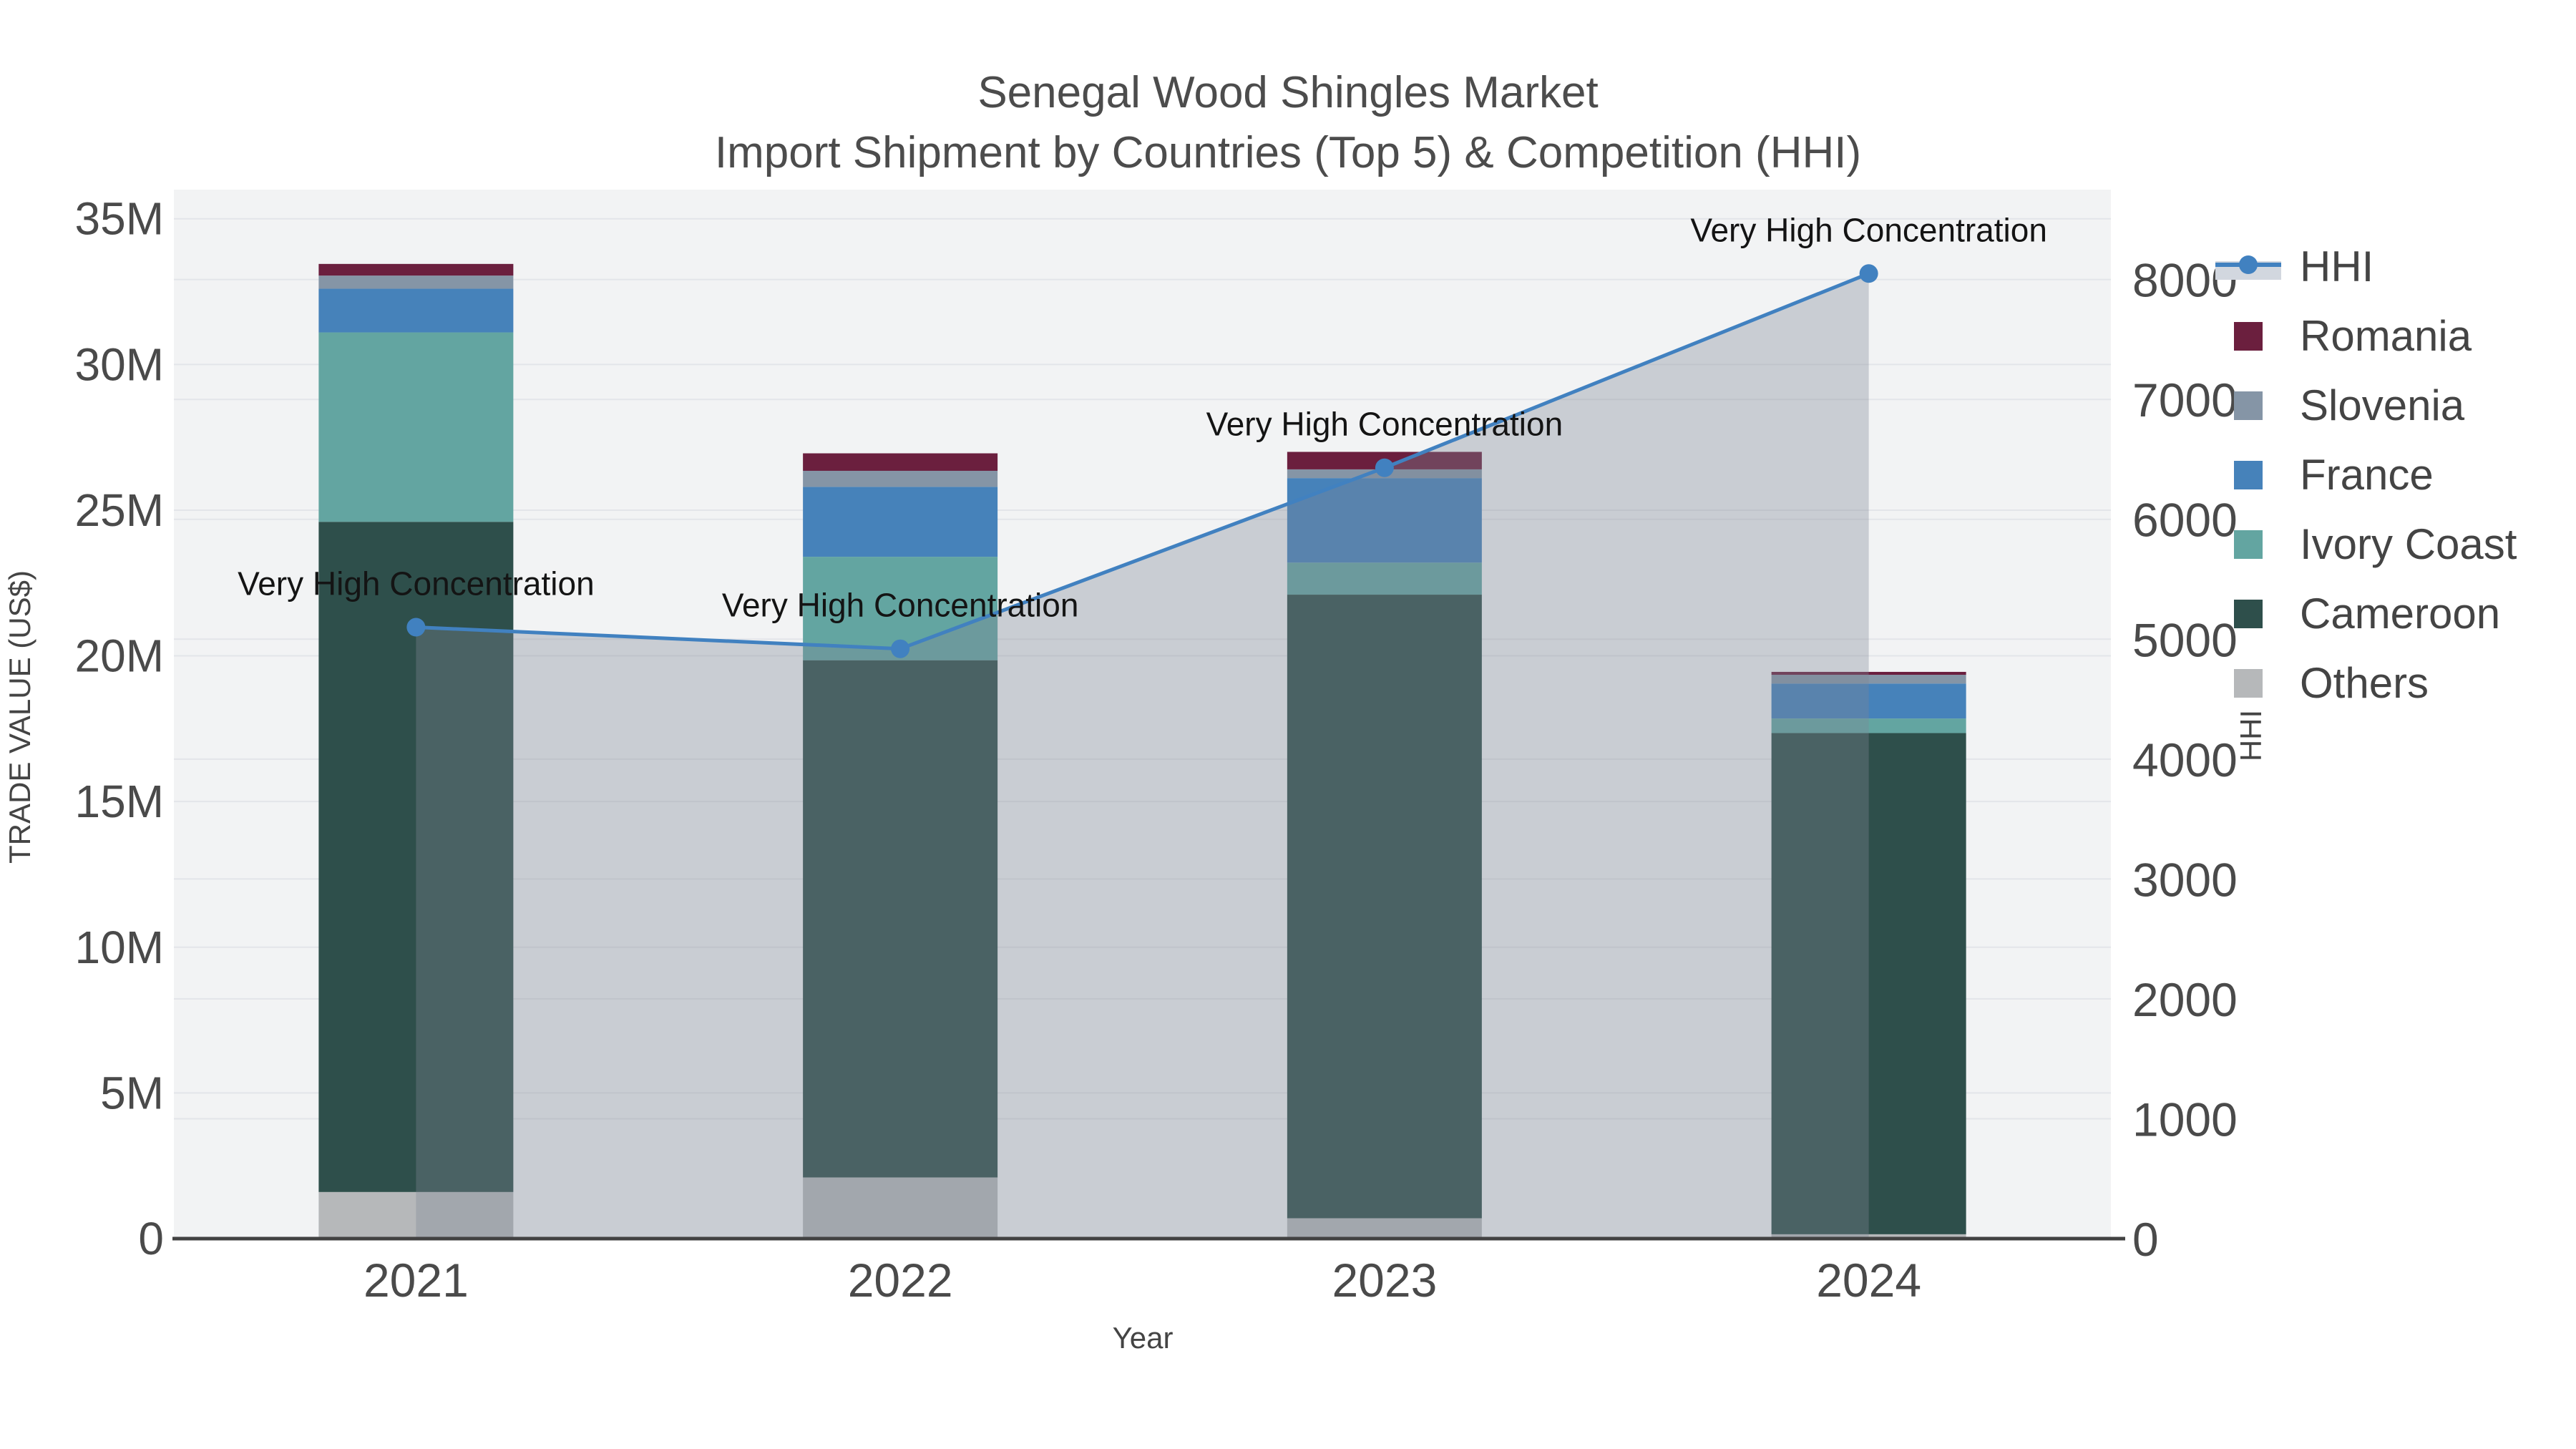 This screenshot has height=1449, width=2576. What do you see at coordinates (900, 919) in the screenshot?
I see `bar-segment-cameroon-2022` at bounding box center [900, 919].